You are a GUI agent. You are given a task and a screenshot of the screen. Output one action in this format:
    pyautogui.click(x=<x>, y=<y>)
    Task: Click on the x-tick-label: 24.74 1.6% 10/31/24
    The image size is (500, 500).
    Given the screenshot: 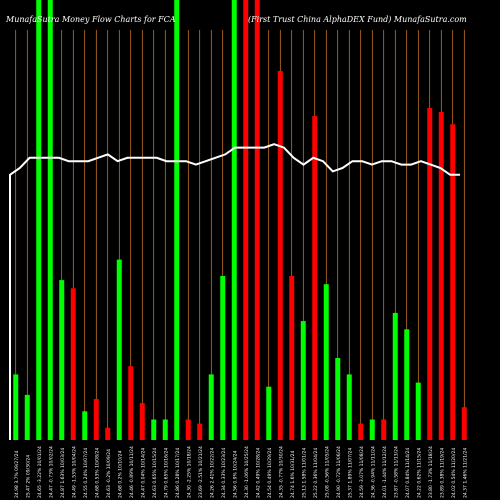 What is the action you would take?
    pyautogui.click(x=293, y=474)
    